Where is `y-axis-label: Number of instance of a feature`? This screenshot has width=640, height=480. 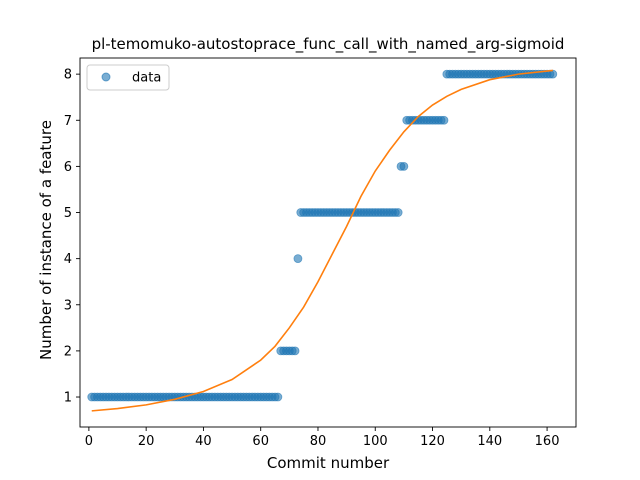 y-axis-label: Number of instance of a feature is located at coordinates (46, 240).